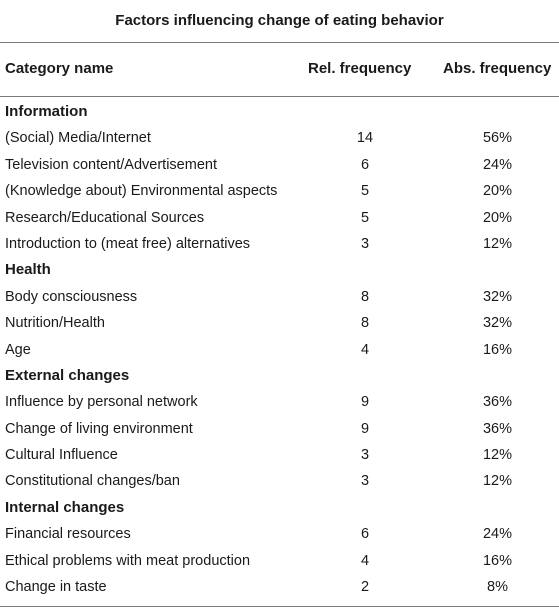 The image size is (559, 612). Describe the element at coordinates (497, 68) in the screenshot. I see `header-abs-frequency: Abs. frequency` at that location.